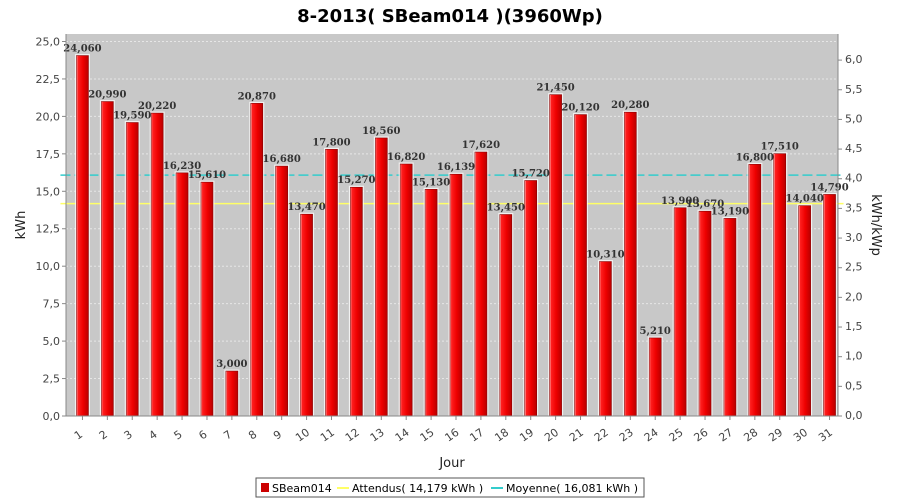 This screenshot has width=900, height=500. I want to click on x-tick-label: 11, so click(327, 435).